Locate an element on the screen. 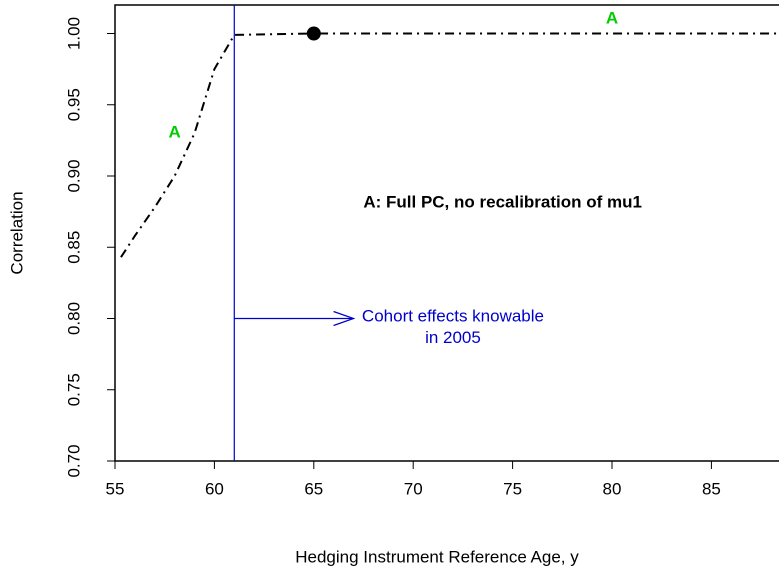 The image size is (779, 574). x-tick-label: 70 is located at coordinates (413, 488).